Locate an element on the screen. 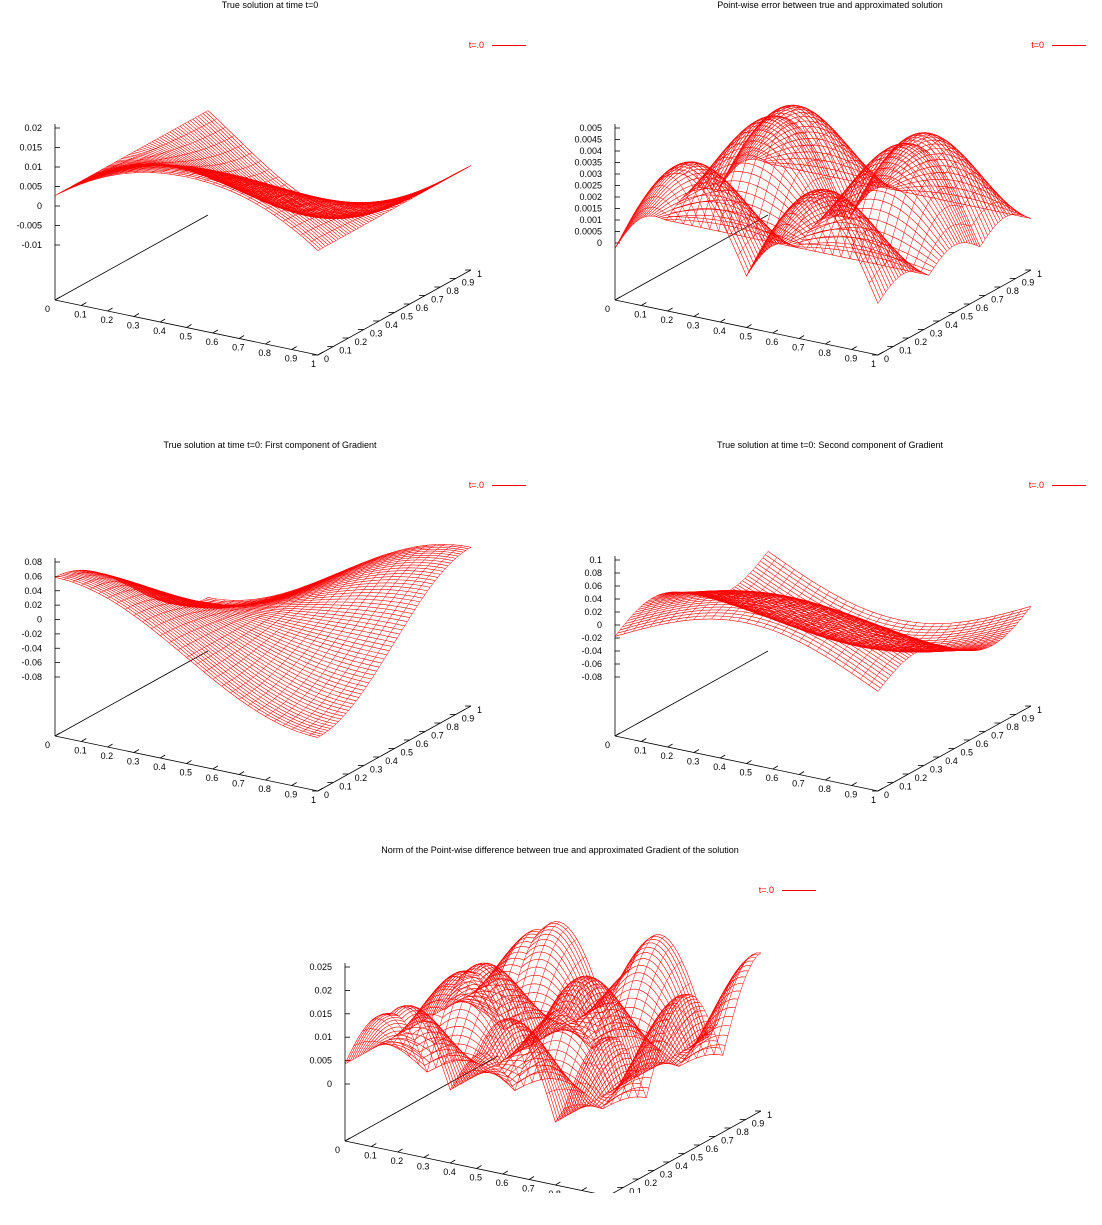 This screenshot has height=1225, width=1102. z-tick-label: -0.06 is located at coordinates (31, 663).